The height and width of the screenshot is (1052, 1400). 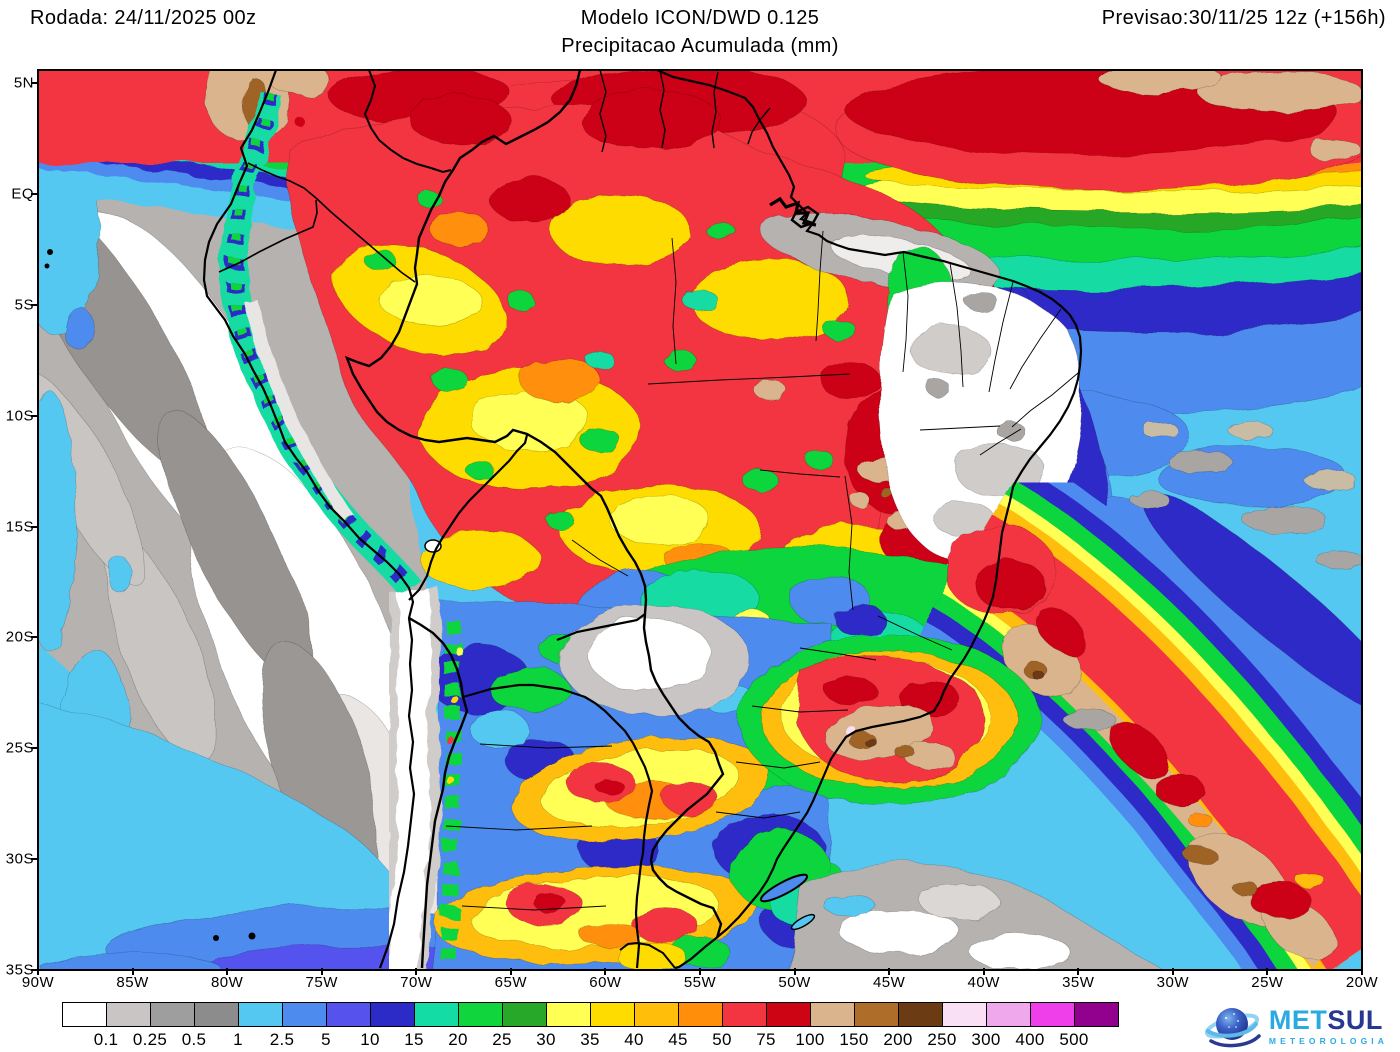 What do you see at coordinates (143, 18) in the screenshot?
I see `run-label: Rodada: 24/11/2025 00z` at bounding box center [143, 18].